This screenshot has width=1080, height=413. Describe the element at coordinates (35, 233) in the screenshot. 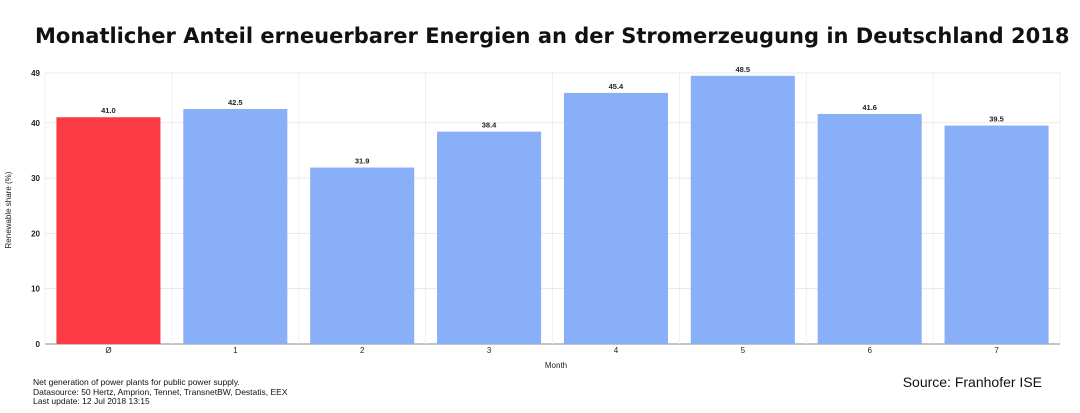

I see `y-tick-label: 20` at that location.